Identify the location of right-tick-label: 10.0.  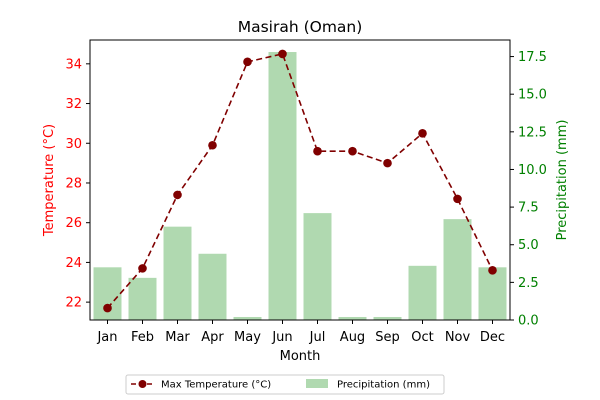
(532, 170).